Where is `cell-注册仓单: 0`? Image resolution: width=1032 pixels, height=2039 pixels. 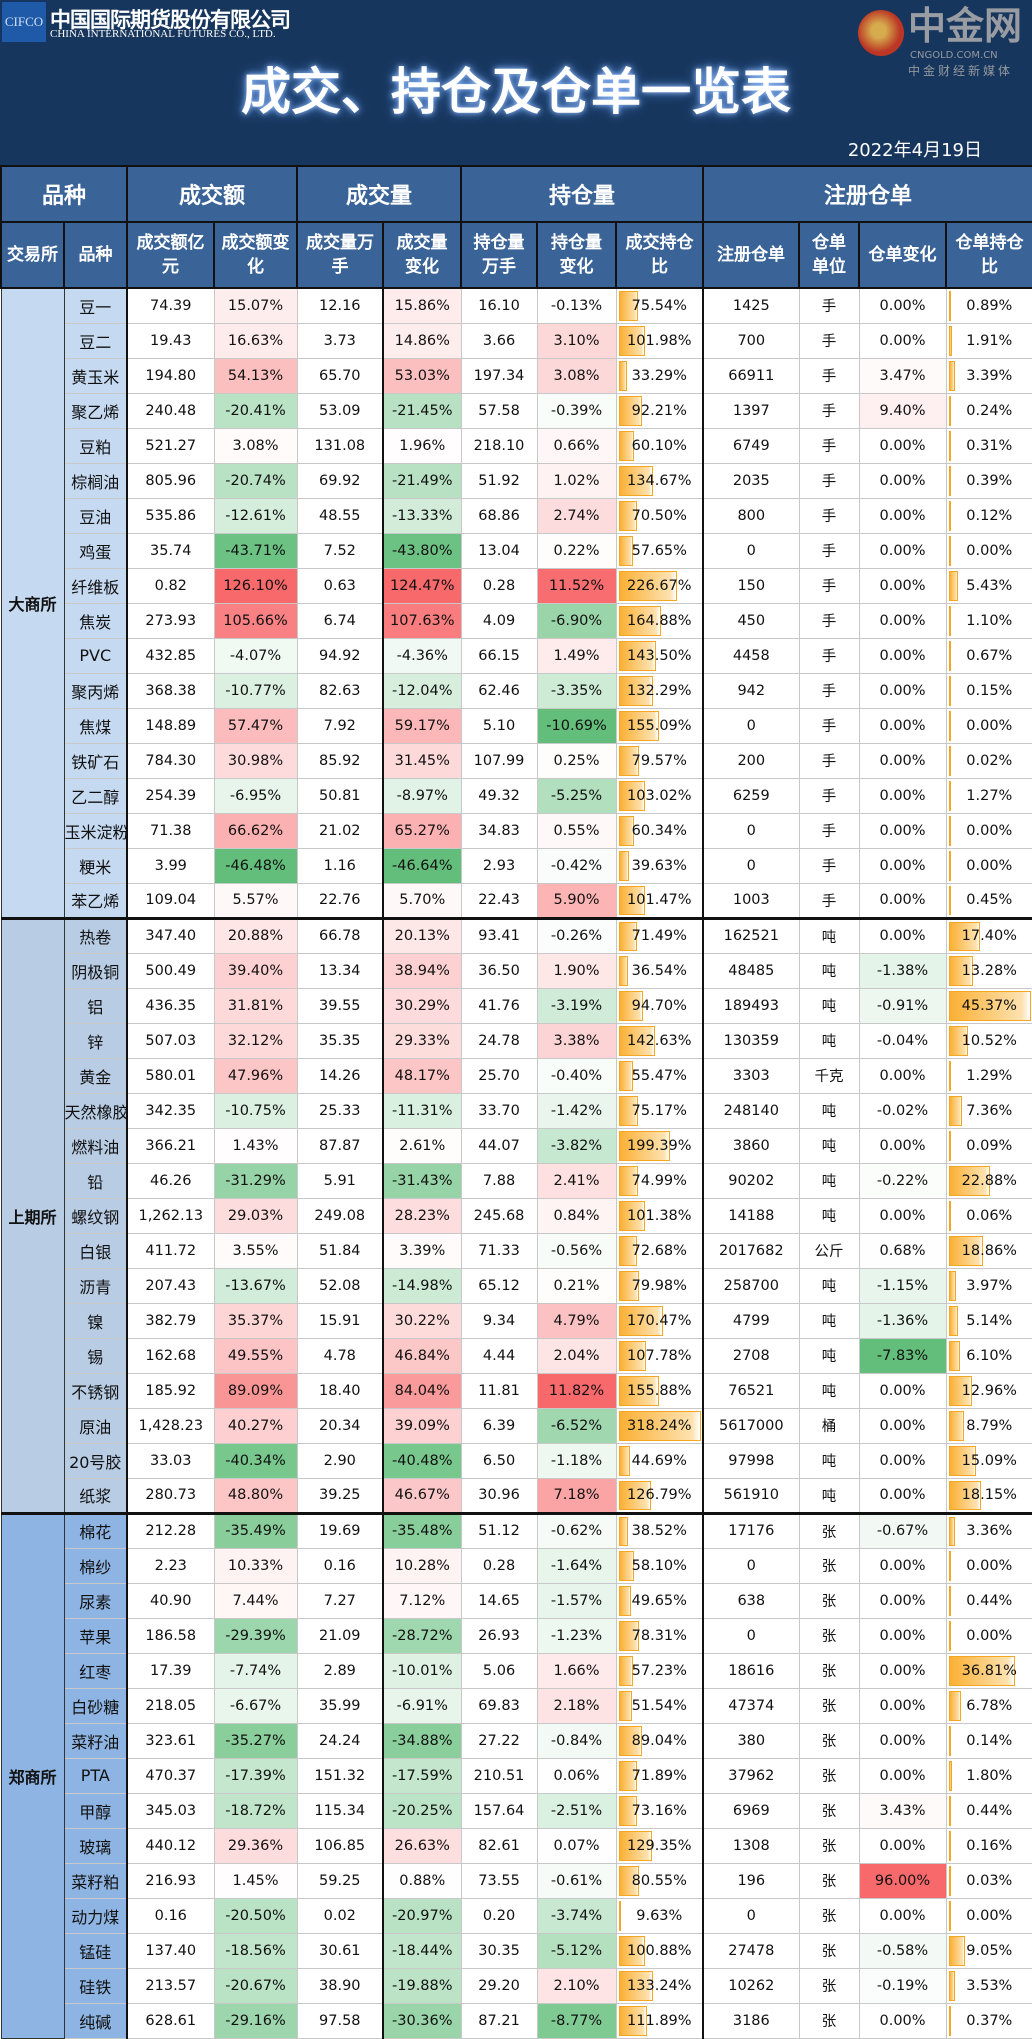
cell-注册仓单: 0 is located at coordinates (751, 1635).